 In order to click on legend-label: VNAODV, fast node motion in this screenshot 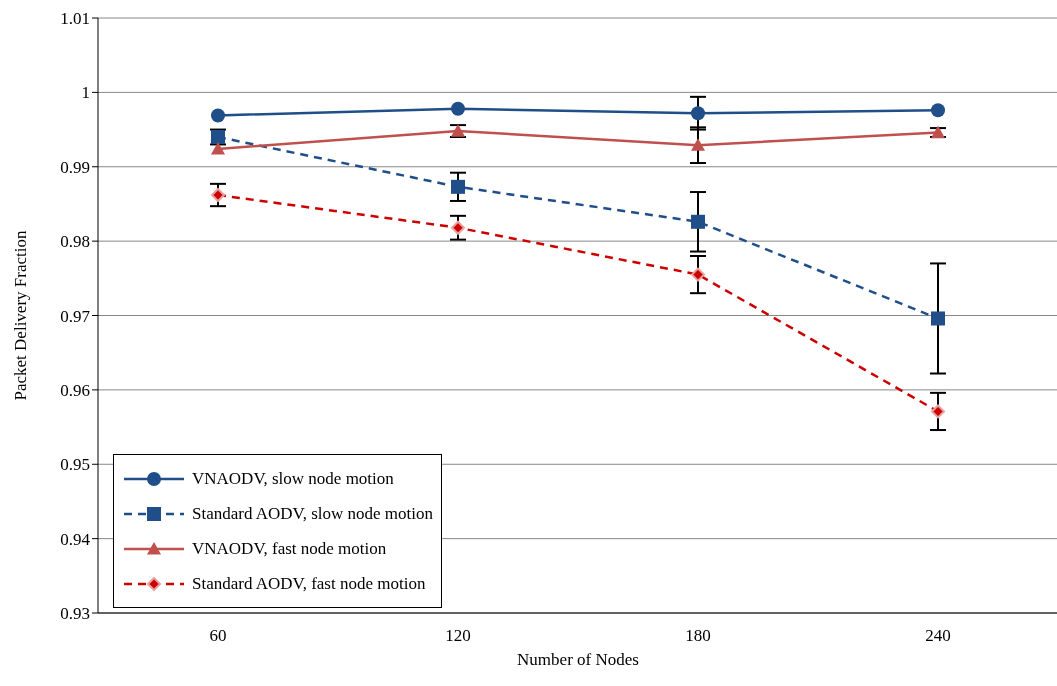, I will do `click(289, 548)`.